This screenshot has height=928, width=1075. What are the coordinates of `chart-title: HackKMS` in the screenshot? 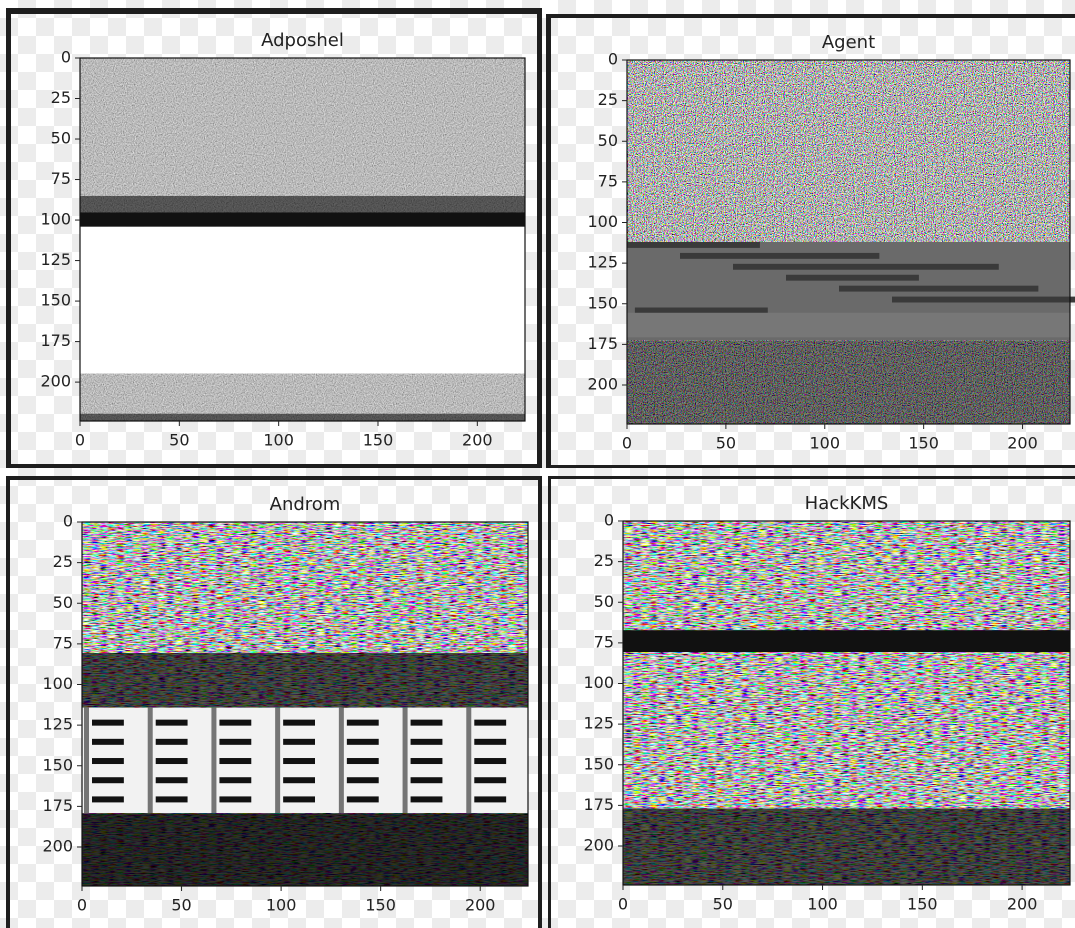 It's located at (847, 503).